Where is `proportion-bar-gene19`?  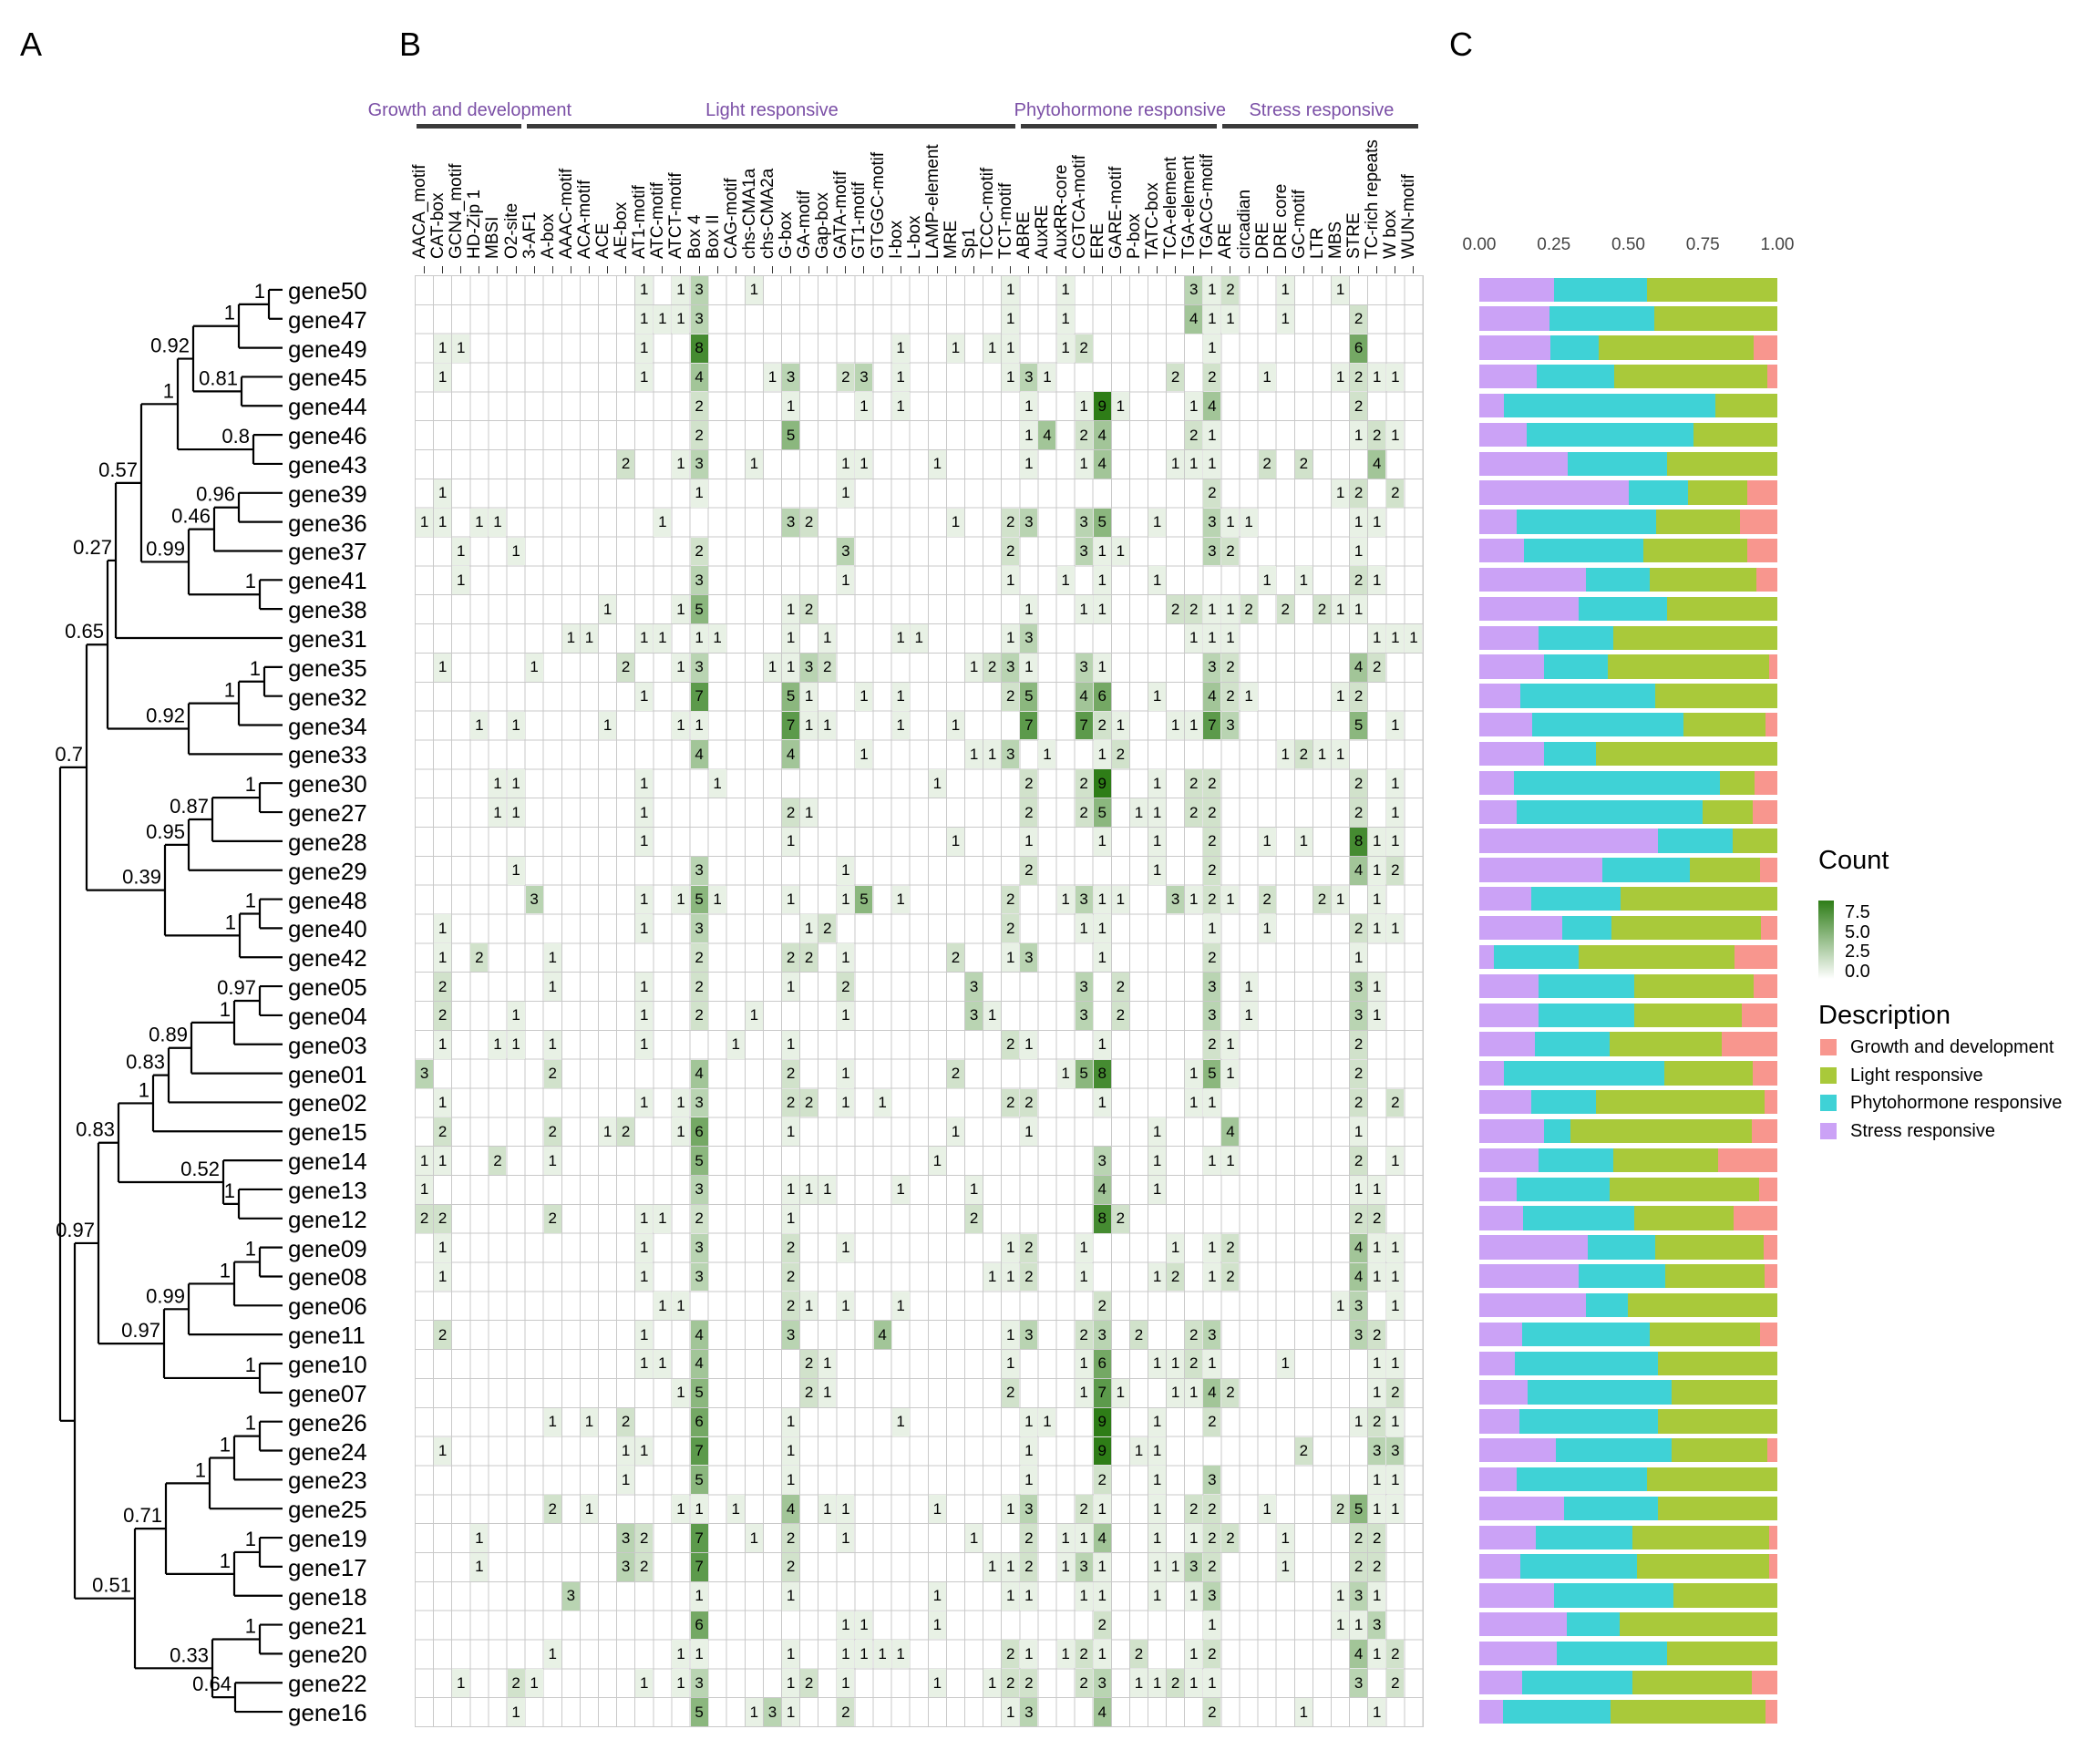
proportion-bar-gene19 is located at coordinates (1628, 1537).